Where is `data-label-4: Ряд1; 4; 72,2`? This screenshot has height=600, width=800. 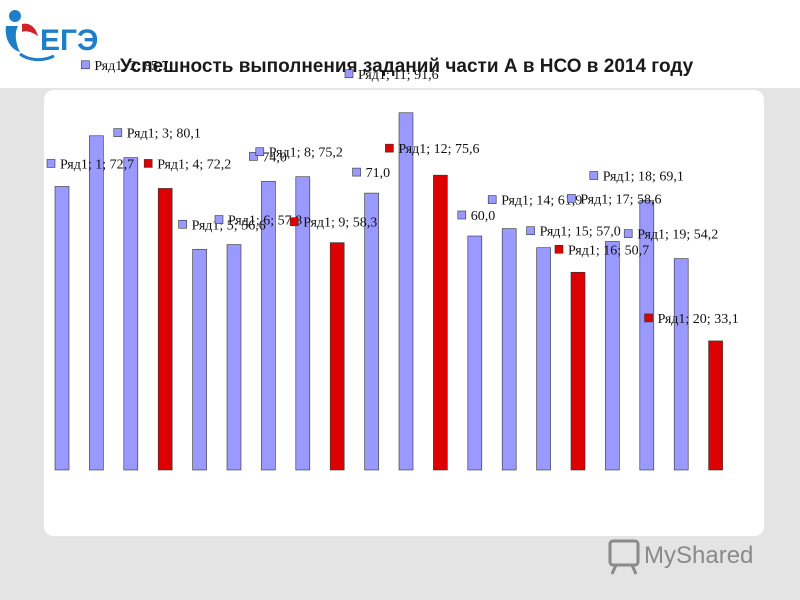
data-label-4: Ряд1; 4; 72,2 is located at coordinates (187, 164).